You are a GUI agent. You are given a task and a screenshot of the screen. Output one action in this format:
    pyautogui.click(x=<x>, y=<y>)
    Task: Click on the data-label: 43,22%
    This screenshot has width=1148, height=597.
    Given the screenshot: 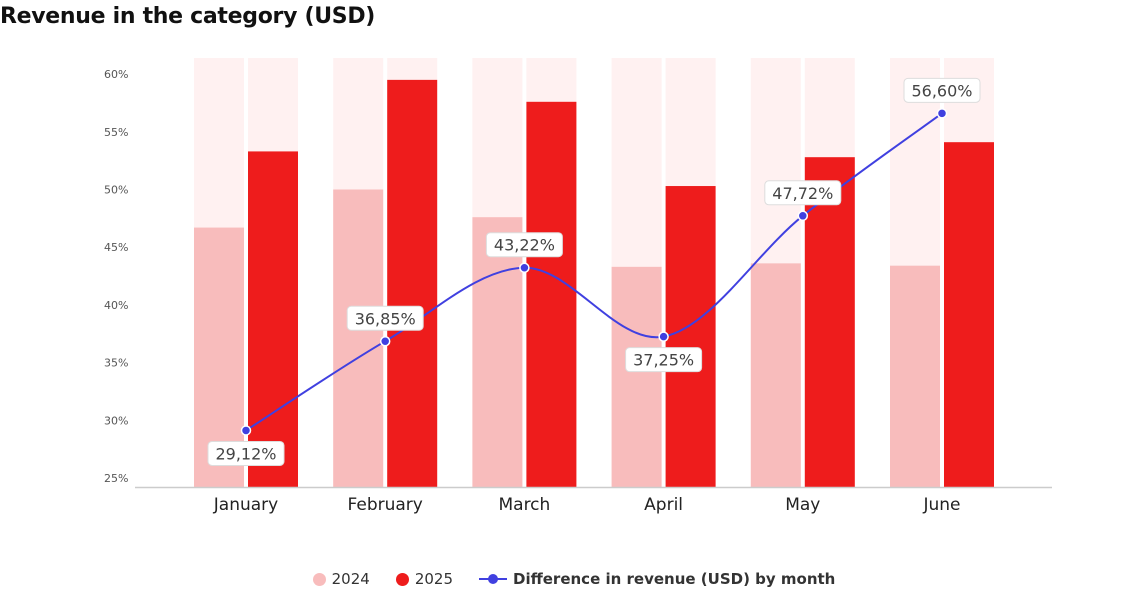 What is the action you would take?
    pyautogui.click(x=524, y=245)
    